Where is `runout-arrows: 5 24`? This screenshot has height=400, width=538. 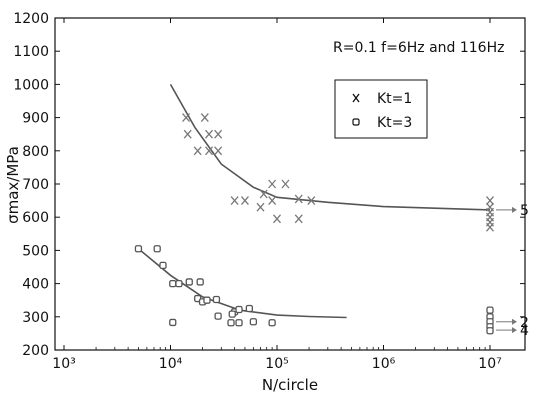
runout-arrows: 5 24 is located at coordinates (512, 271).